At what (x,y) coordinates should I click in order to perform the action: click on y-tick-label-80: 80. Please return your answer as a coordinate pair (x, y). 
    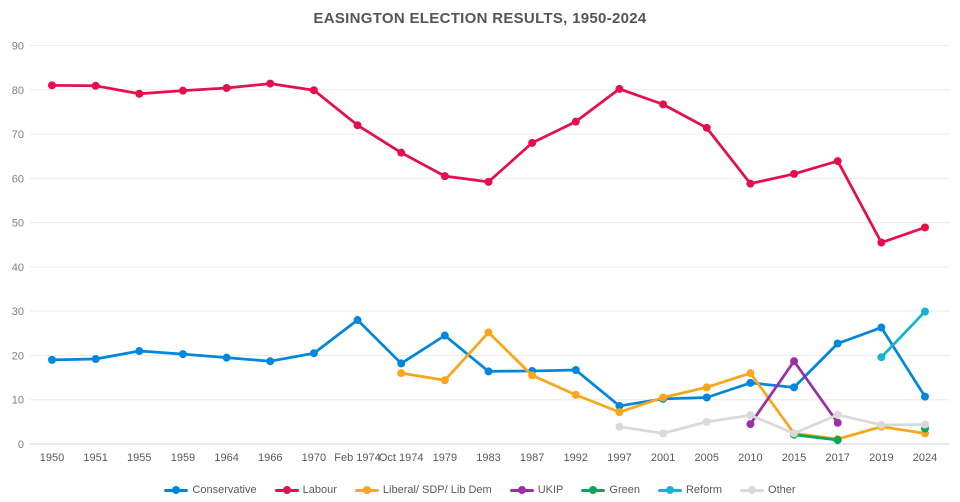
    Looking at the image, I should click on (18, 91).